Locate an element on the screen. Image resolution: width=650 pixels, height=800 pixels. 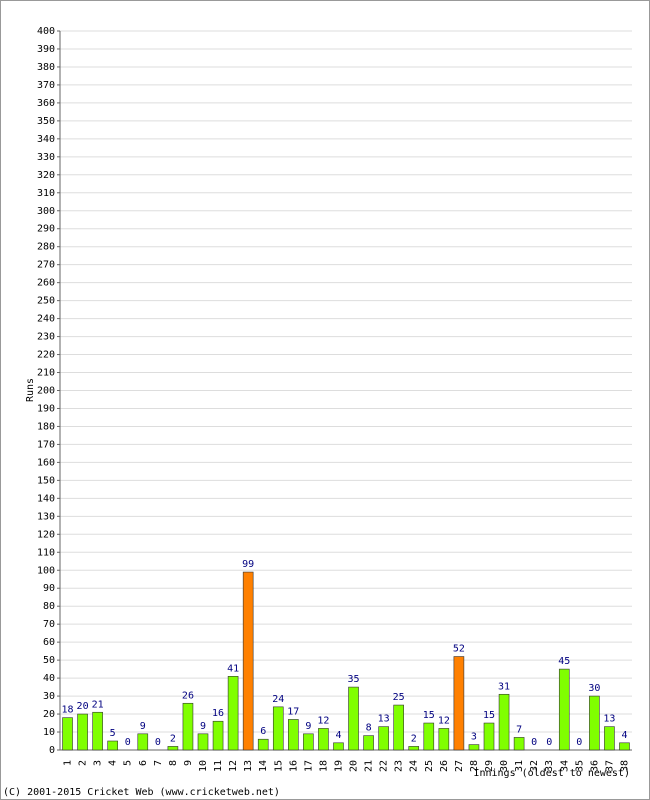
value-label: 20 is located at coordinates (83, 706).